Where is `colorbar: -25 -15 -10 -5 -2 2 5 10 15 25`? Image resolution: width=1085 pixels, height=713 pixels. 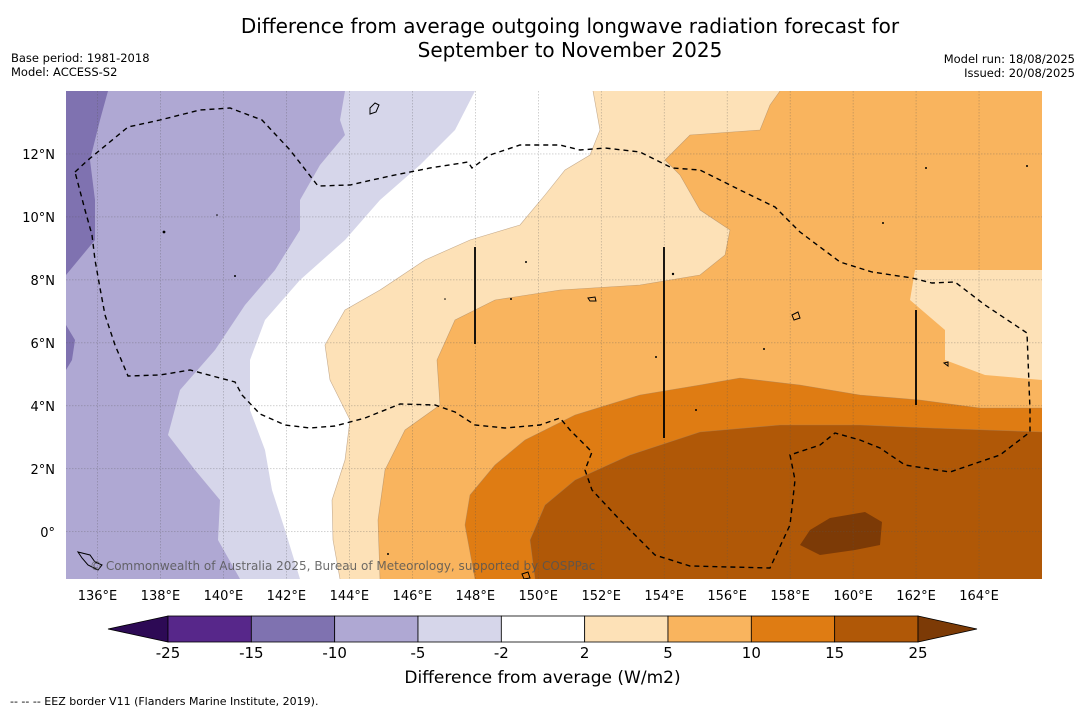 colorbar: -25 -15 -10 -5 -2 2 5 10 15 25 is located at coordinates (542, 638).